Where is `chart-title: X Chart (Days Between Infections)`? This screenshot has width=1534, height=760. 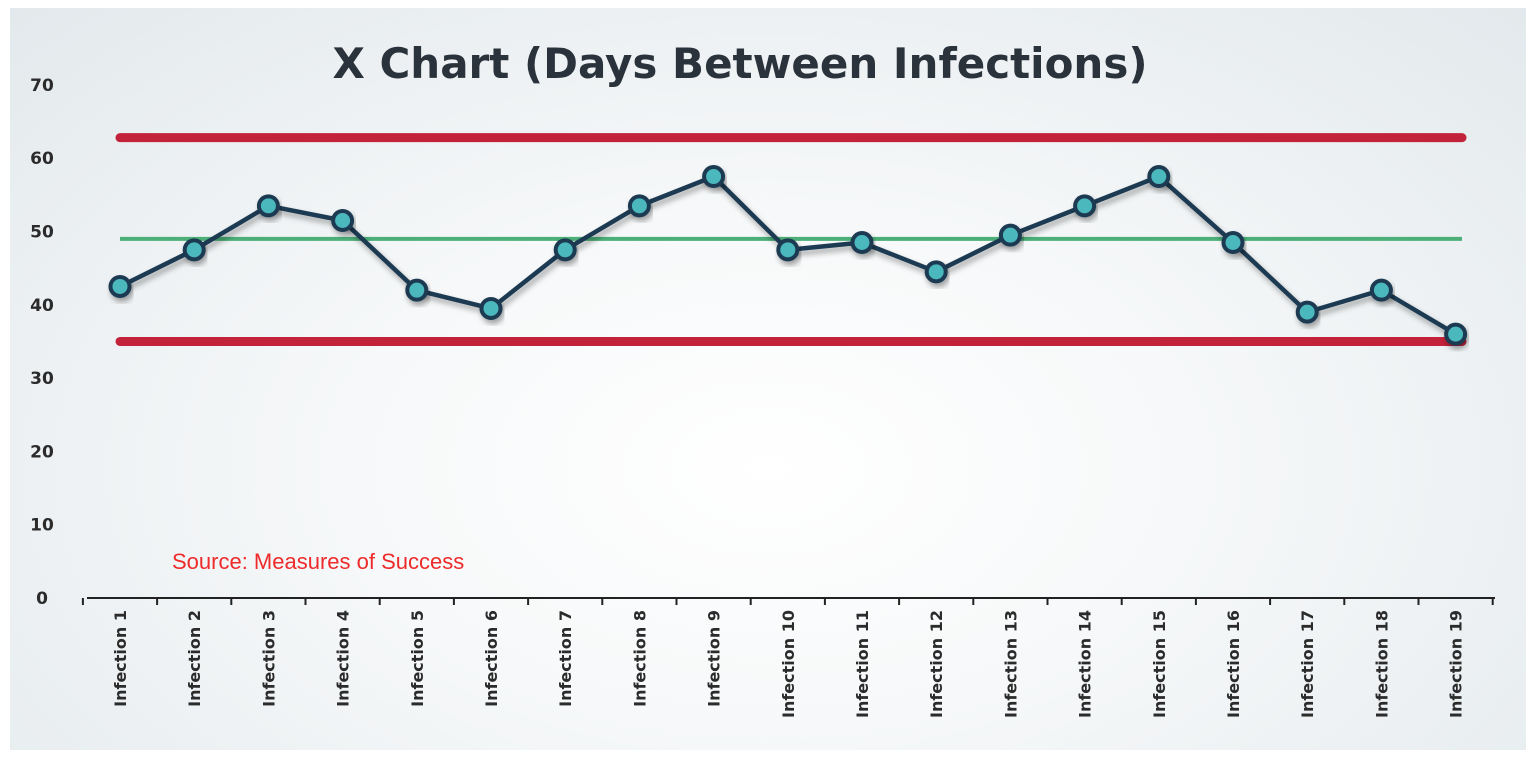 chart-title: X Chart (Days Between Infections) is located at coordinates (739, 63).